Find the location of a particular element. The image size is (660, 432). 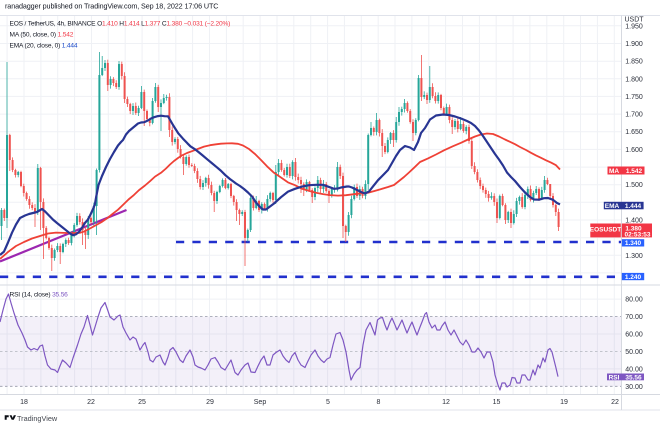

svg-text: 1.400 is located at coordinates (634, 221).